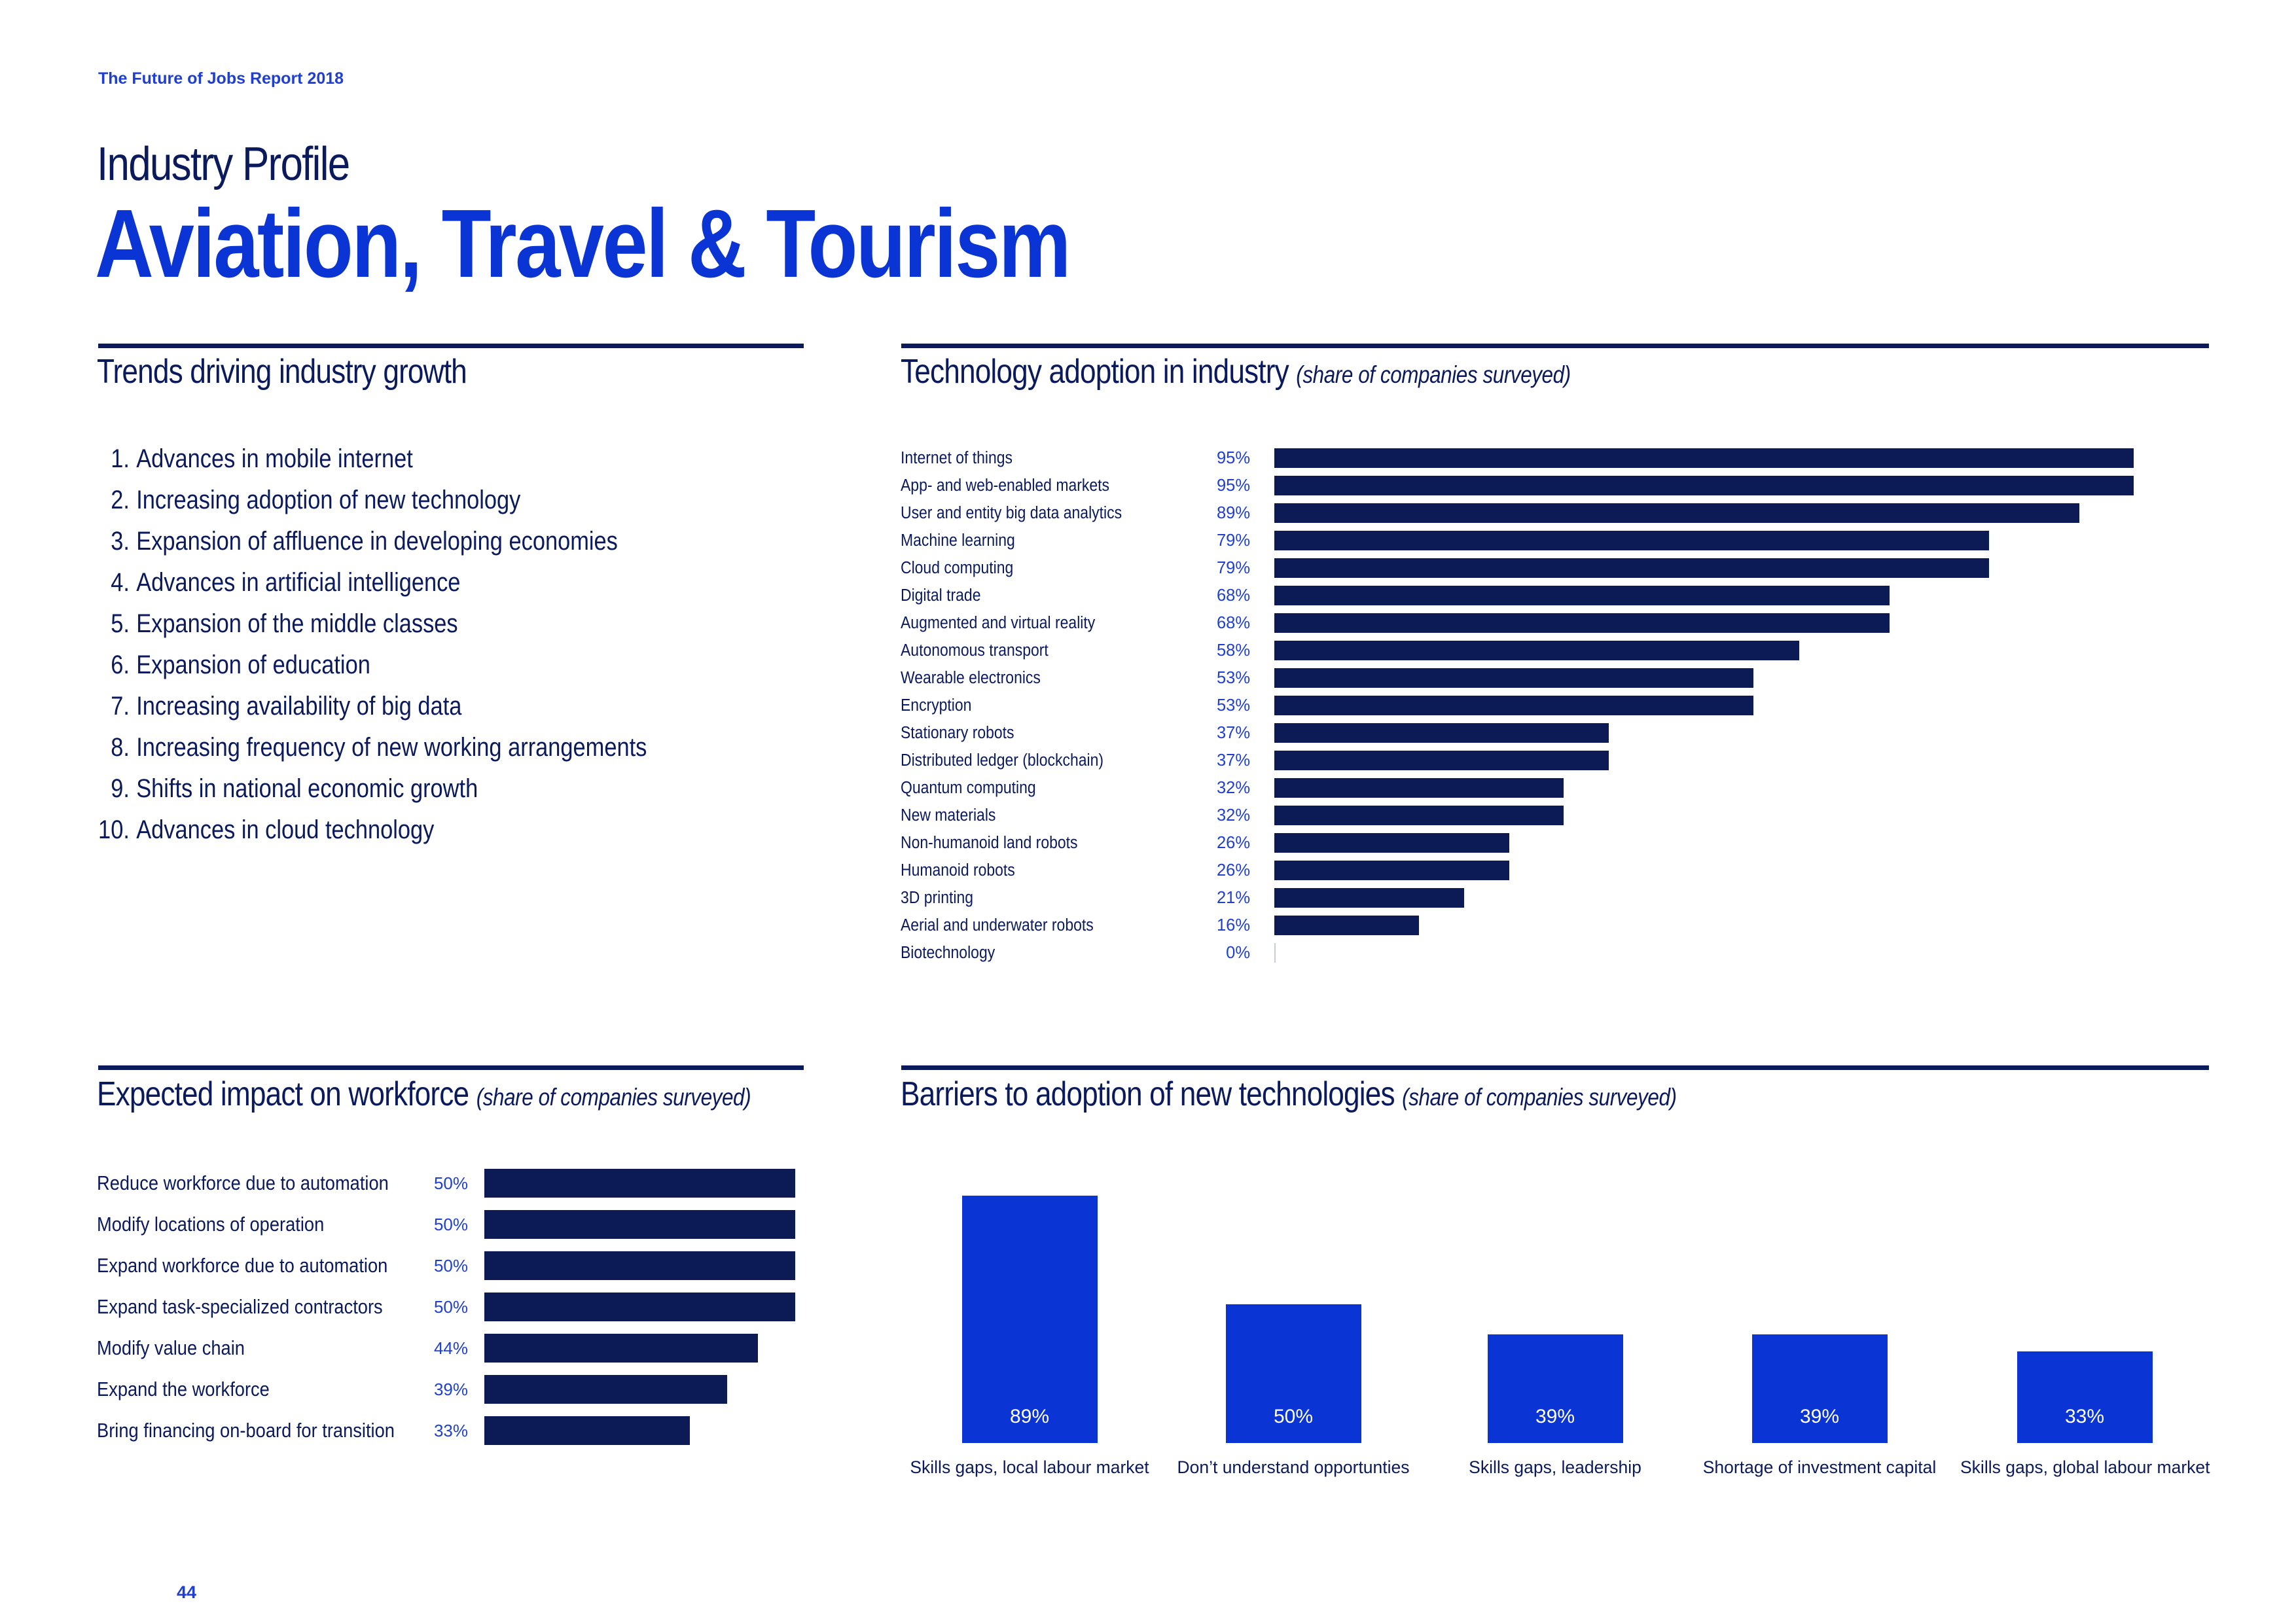  What do you see at coordinates (948, 815) in the screenshot?
I see `tech-category-label: New materials` at bounding box center [948, 815].